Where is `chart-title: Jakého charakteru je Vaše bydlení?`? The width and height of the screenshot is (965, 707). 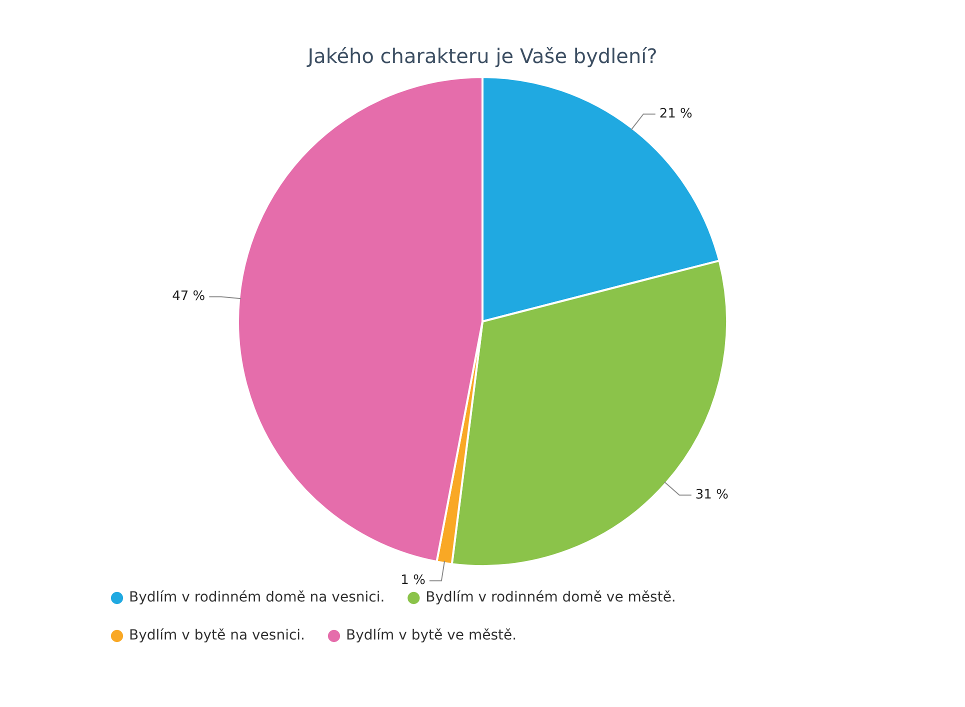 chart-title: Jakého charakteru je Vaše bydlení? is located at coordinates (482, 56).